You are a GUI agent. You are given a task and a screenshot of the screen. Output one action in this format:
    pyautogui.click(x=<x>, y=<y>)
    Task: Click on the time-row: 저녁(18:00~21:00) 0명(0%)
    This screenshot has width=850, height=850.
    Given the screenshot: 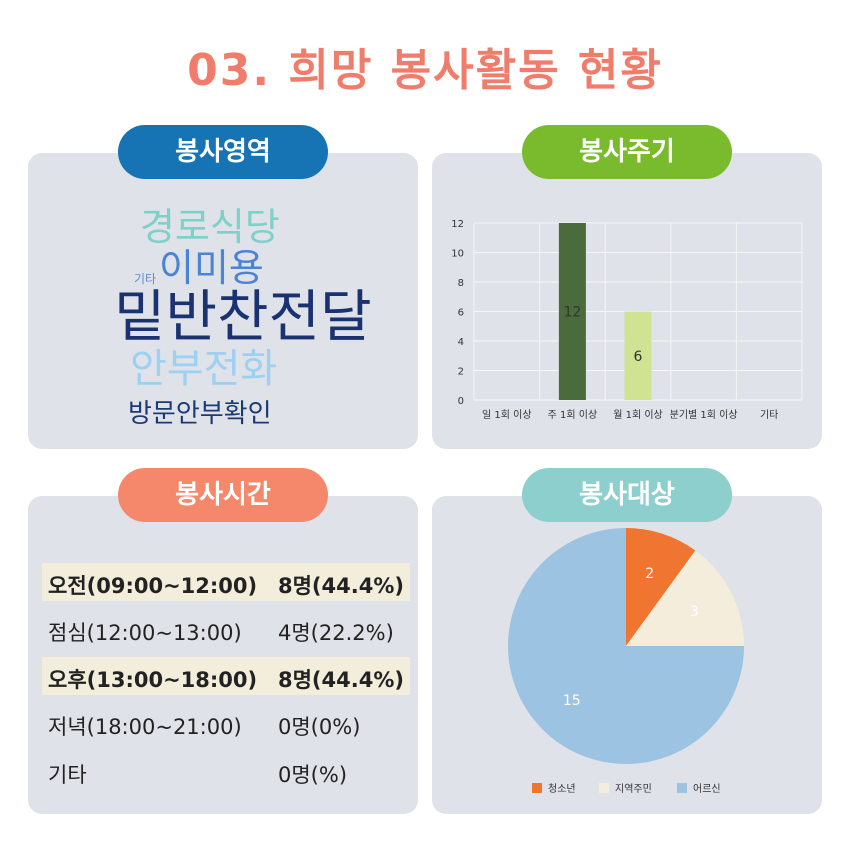 What is the action you would take?
    pyautogui.click(x=226, y=723)
    